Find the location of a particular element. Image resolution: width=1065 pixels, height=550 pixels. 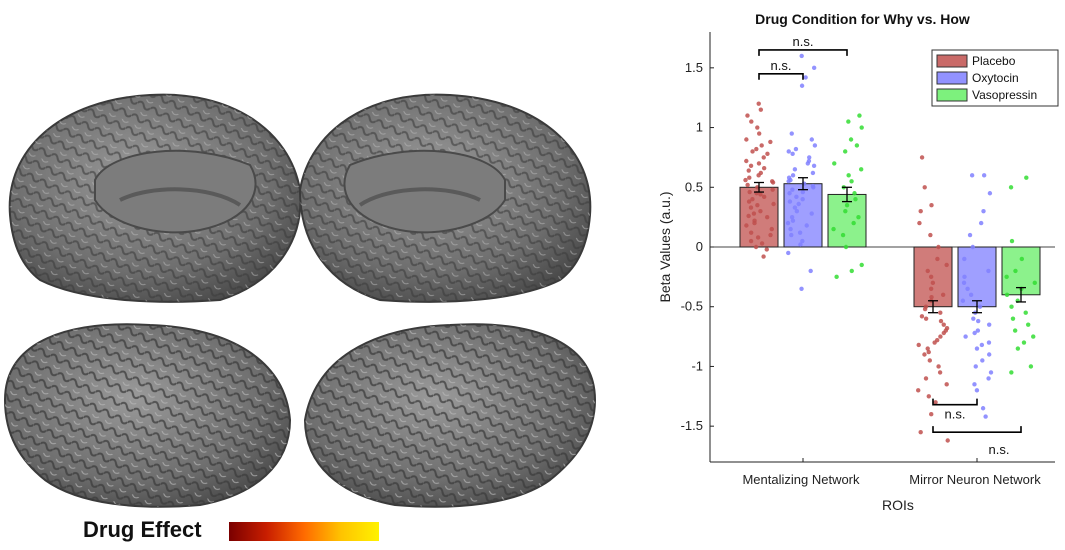

brain-lateral-left is located at coordinates (147, 415).